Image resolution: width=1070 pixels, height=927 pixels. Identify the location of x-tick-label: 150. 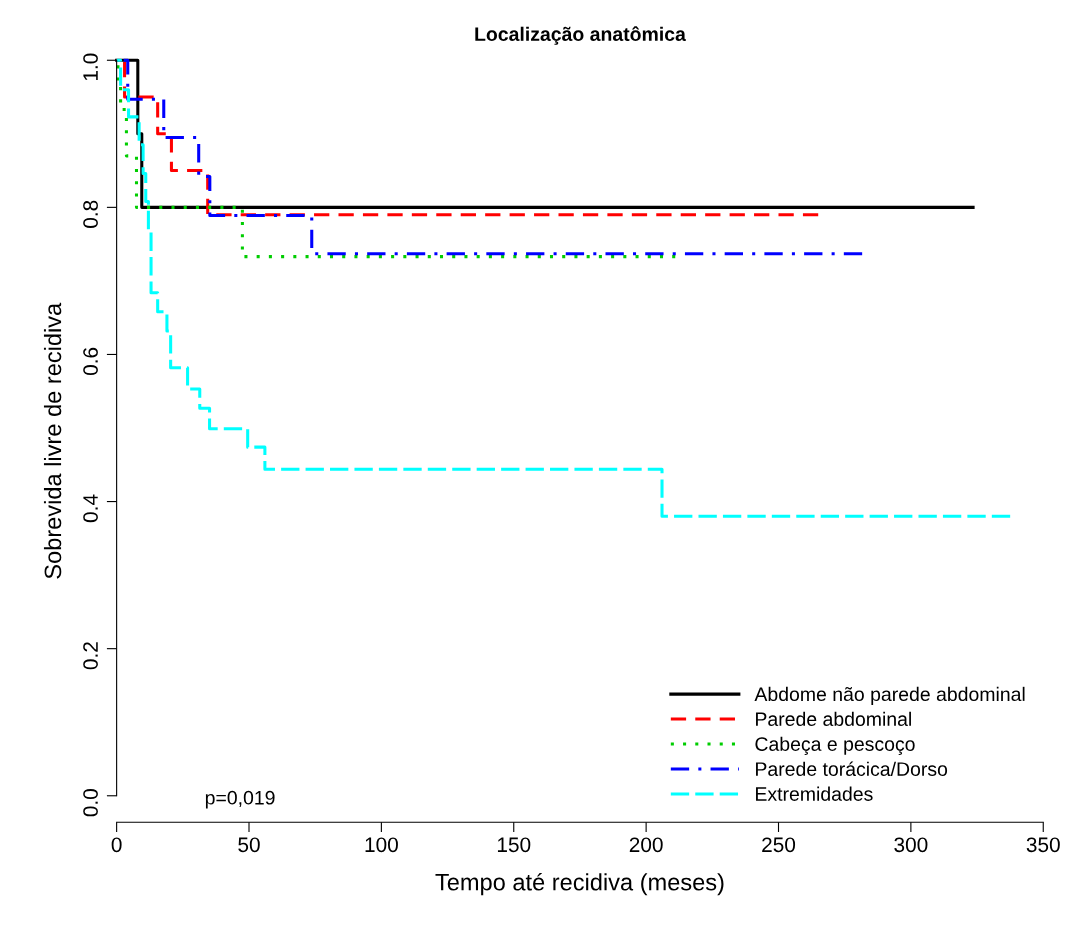
(514, 845).